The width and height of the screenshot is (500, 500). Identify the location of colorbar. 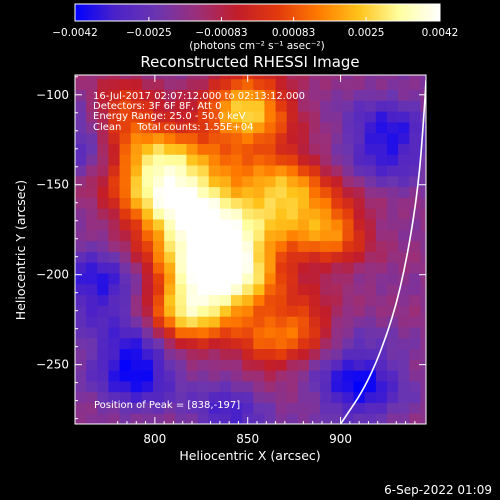
(257, 12).